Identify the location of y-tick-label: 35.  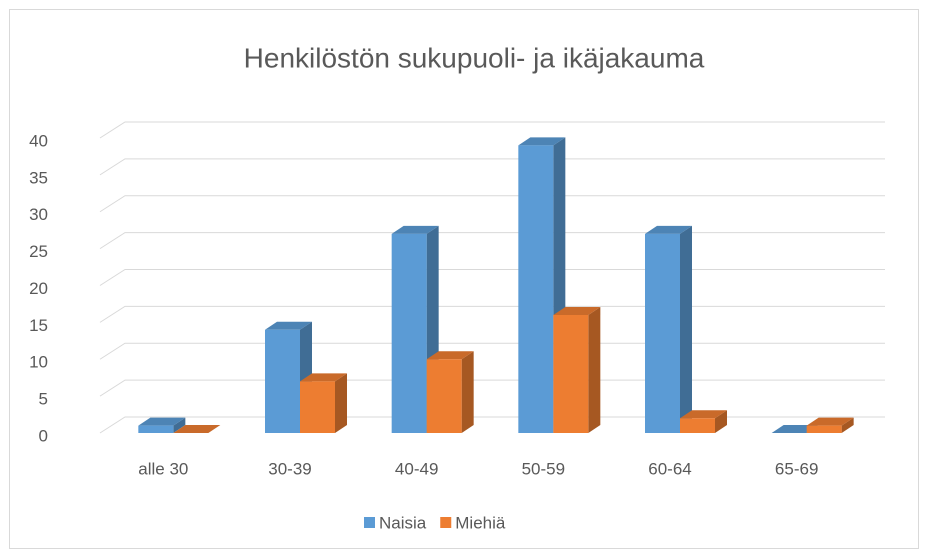
(38, 177).